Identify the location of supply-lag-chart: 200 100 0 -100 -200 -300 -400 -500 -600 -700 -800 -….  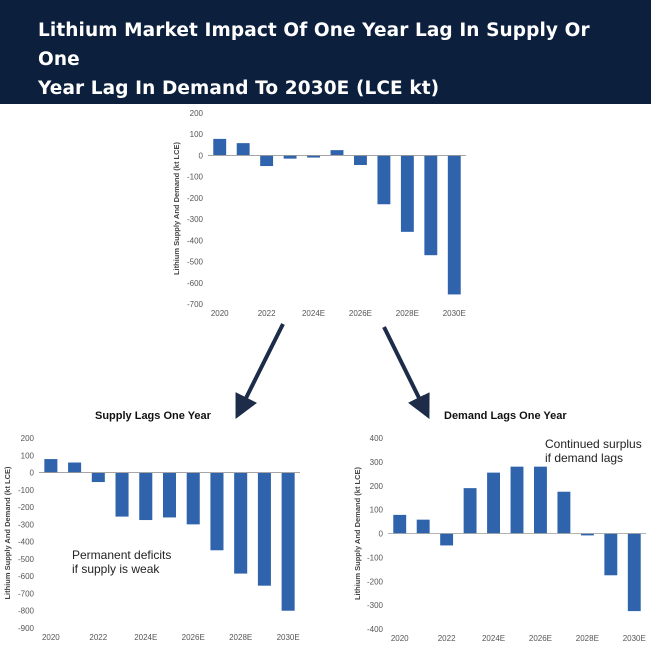
(151, 538).